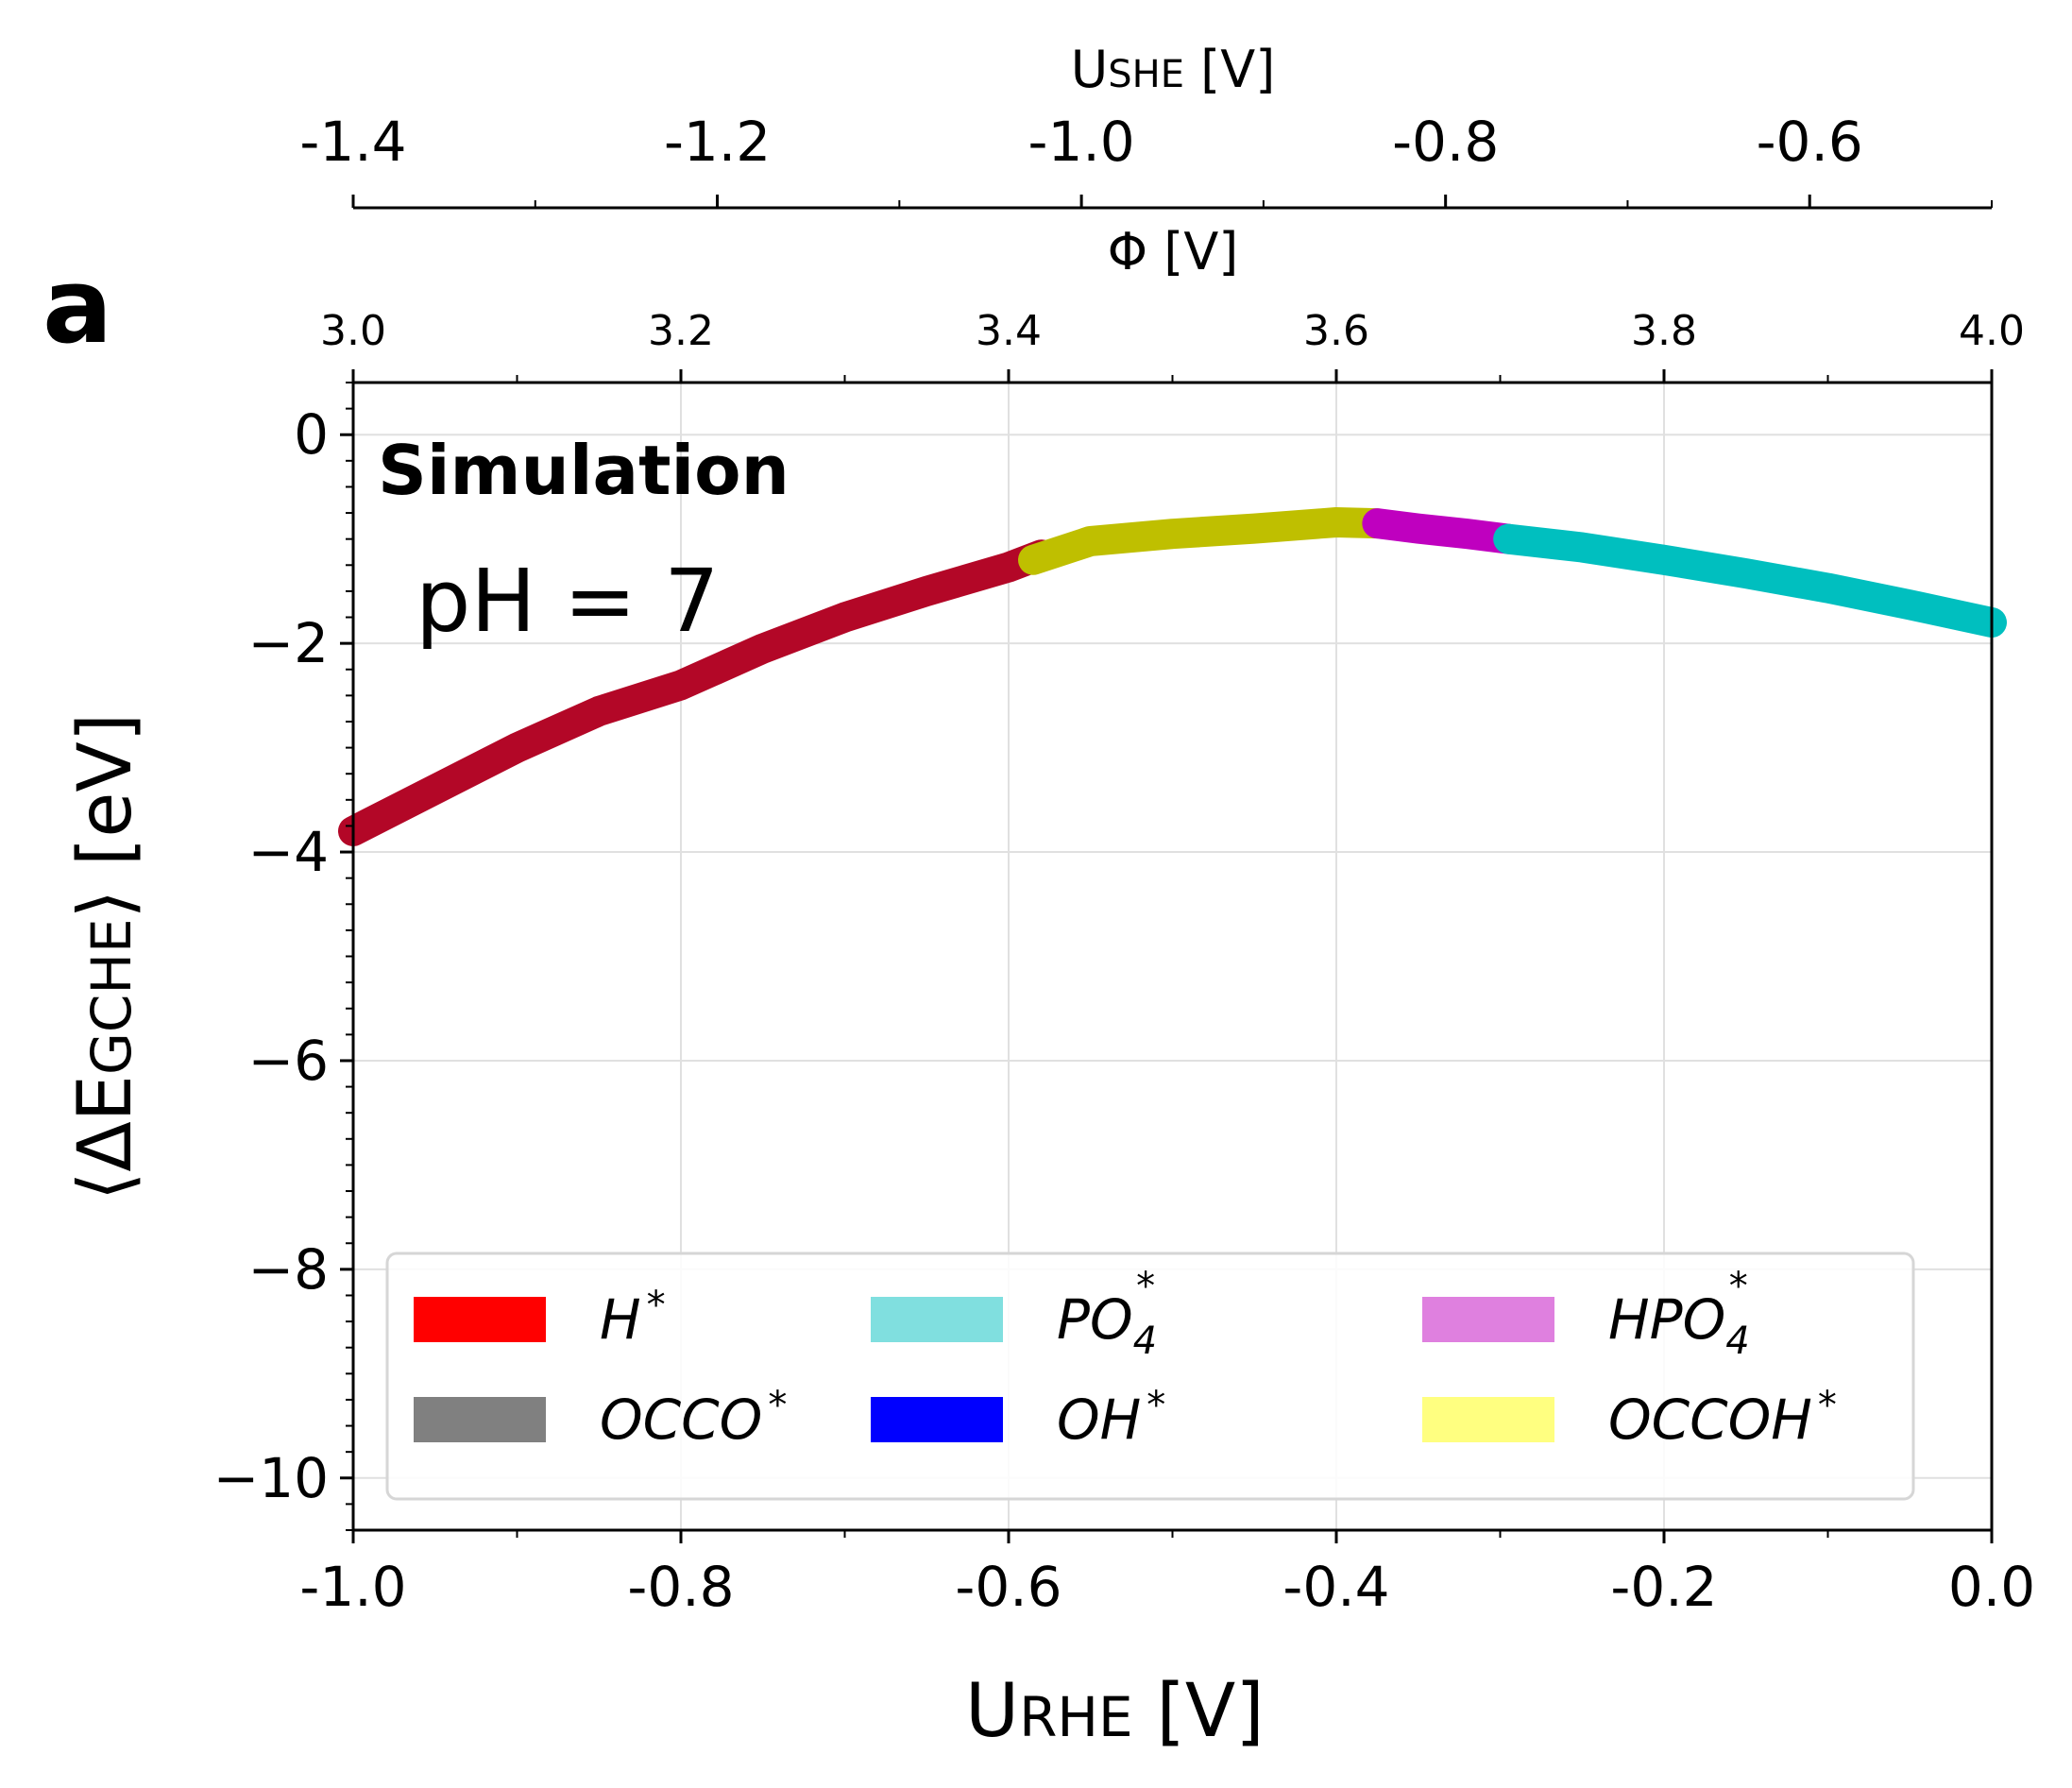 This screenshot has width=2072, height=1788. Describe the element at coordinates (1115, 1711) in the screenshot. I see `x-axis-label: URHE [V]` at that location.